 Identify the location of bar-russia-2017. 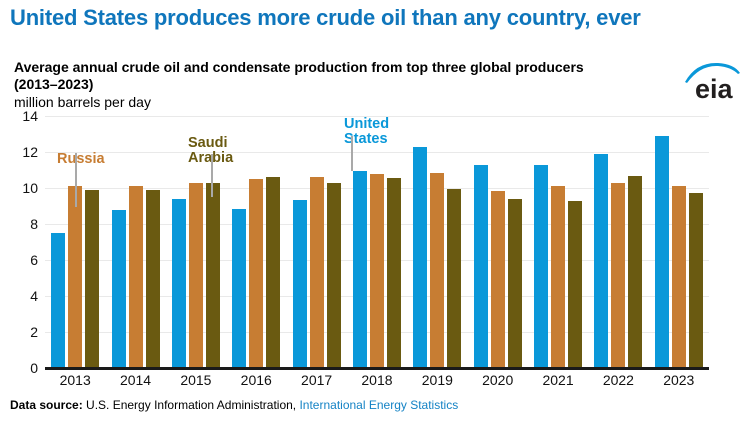
(316, 272).